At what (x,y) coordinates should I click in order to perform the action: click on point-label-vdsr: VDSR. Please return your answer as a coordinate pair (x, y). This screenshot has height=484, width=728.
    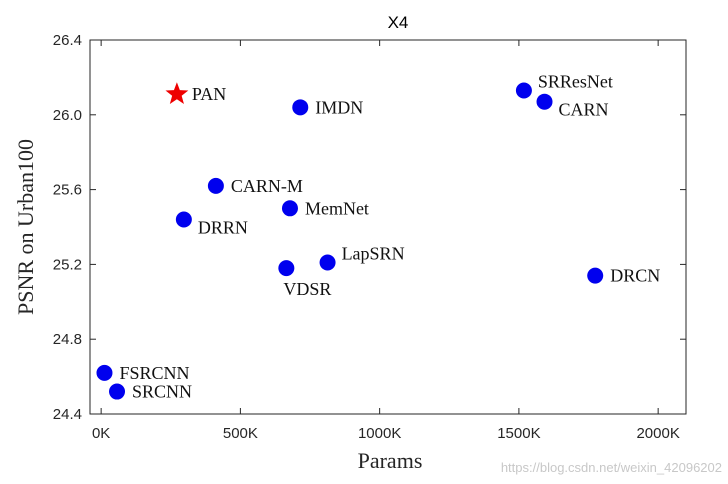
    Looking at the image, I should click on (307, 289).